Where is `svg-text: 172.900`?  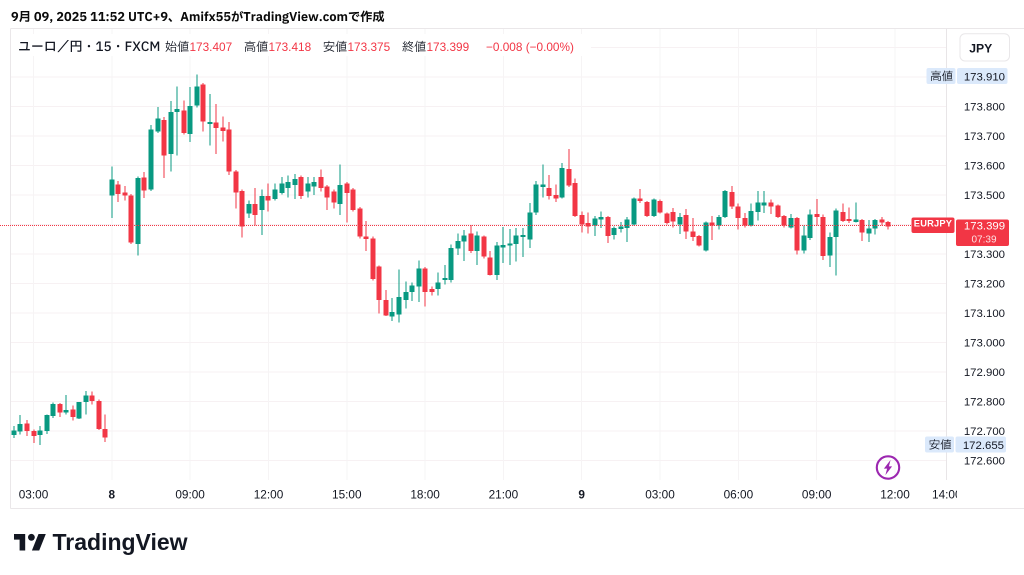
svg-text: 172.900 is located at coordinates (984, 373).